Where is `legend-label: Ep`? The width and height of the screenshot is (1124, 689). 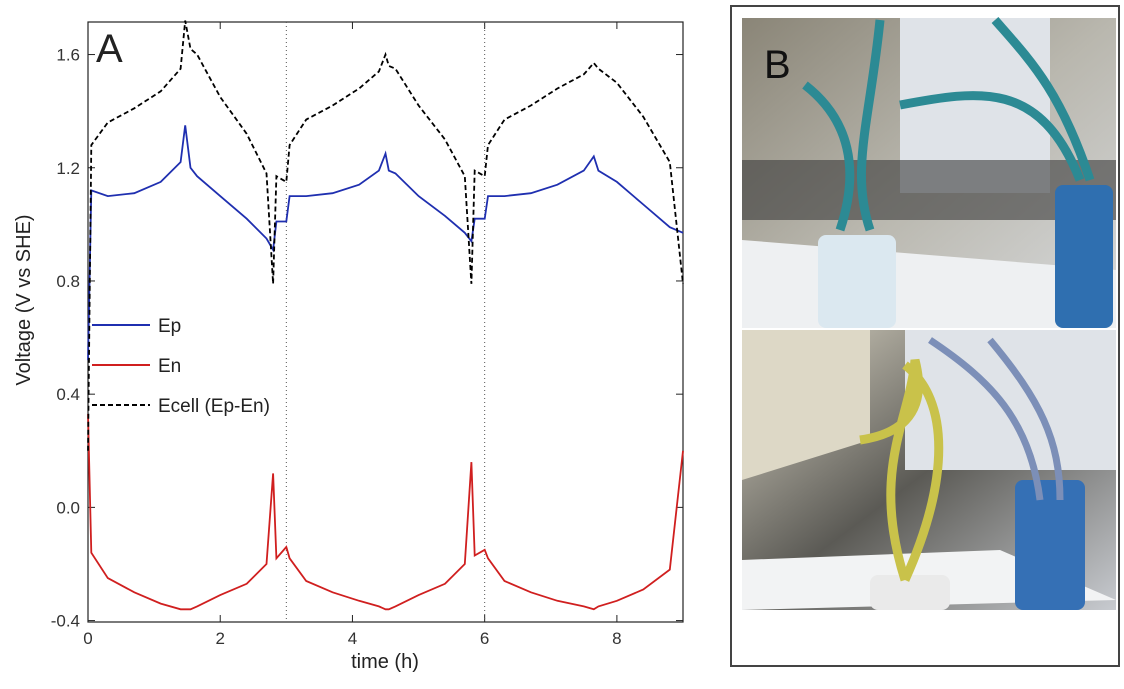
legend-label: Ep is located at coordinates (169, 326).